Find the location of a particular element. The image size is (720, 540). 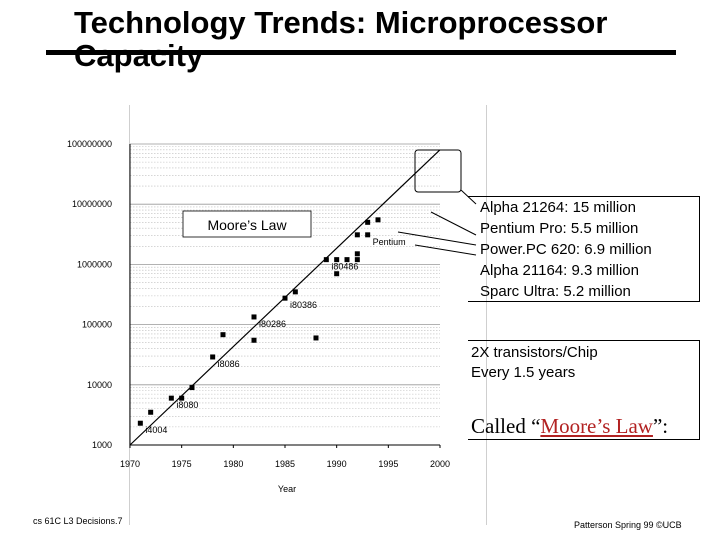

x-tick-label: 1990 is located at coordinates (337, 464).